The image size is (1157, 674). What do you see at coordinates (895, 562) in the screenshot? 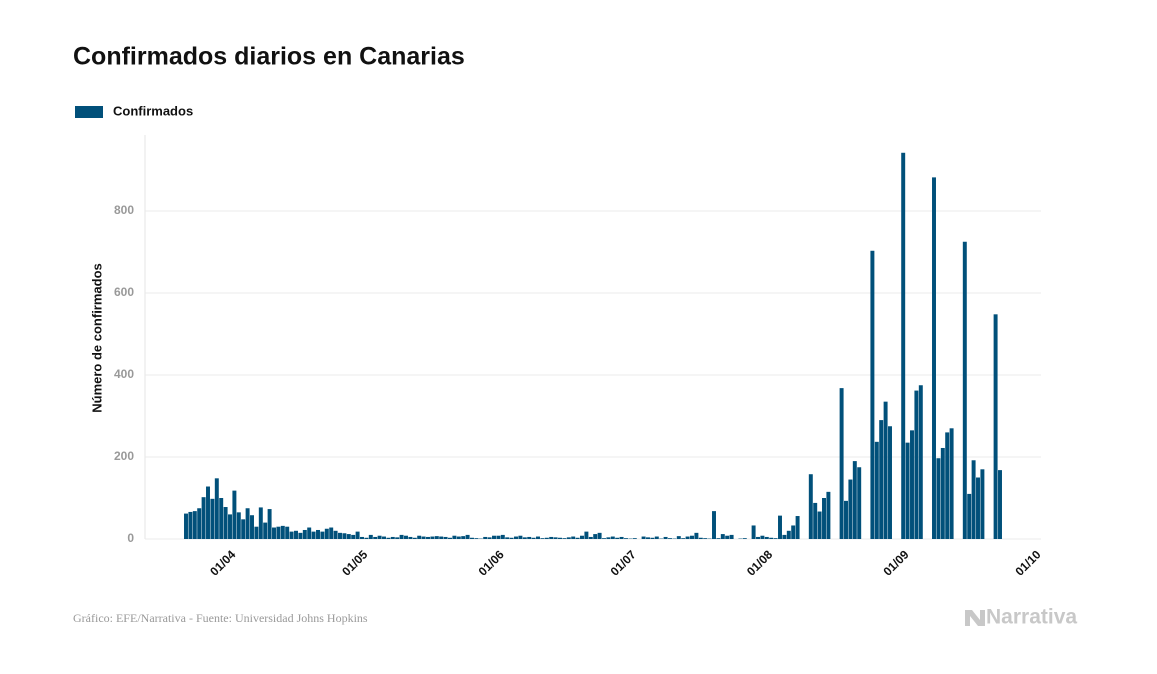
I see `x-tick-label: 01/09` at bounding box center [895, 562].